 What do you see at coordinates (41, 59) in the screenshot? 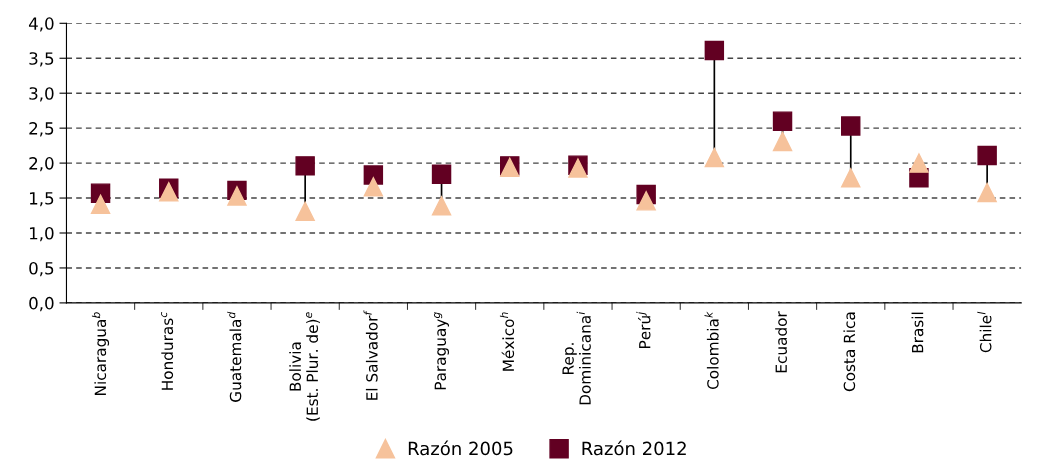
I see `y-tick-label: 3,5` at bounding box center [41, 59].